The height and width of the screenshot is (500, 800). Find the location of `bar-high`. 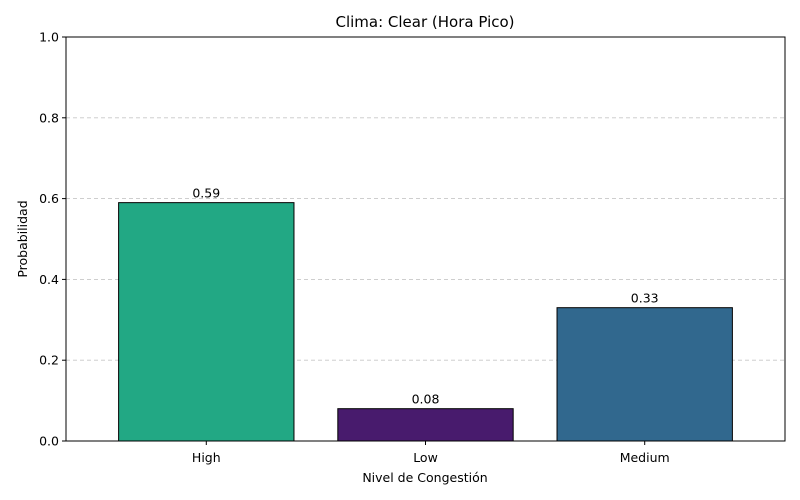

bar-high is located at coordinates (206, 322).